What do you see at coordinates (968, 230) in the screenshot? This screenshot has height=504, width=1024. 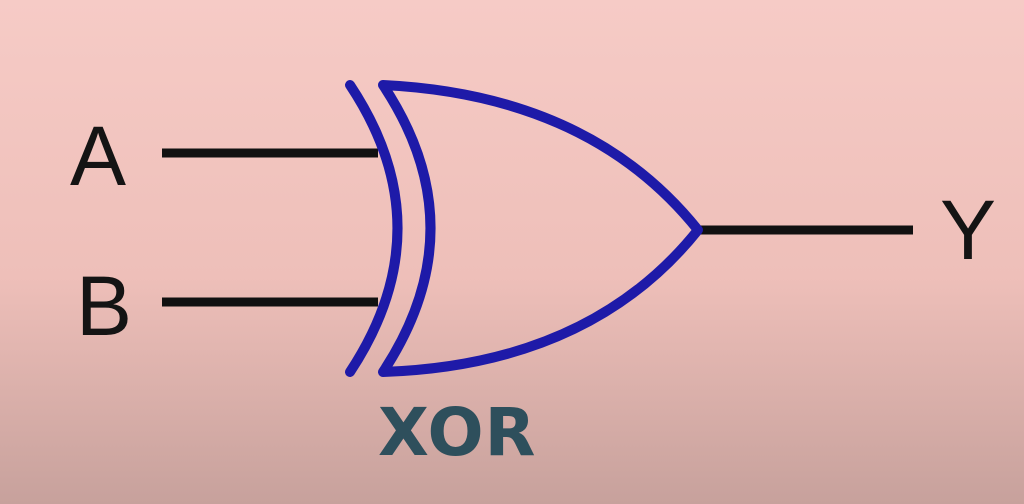 I see `output-y-label: Y` at bounding box center [968, 230].